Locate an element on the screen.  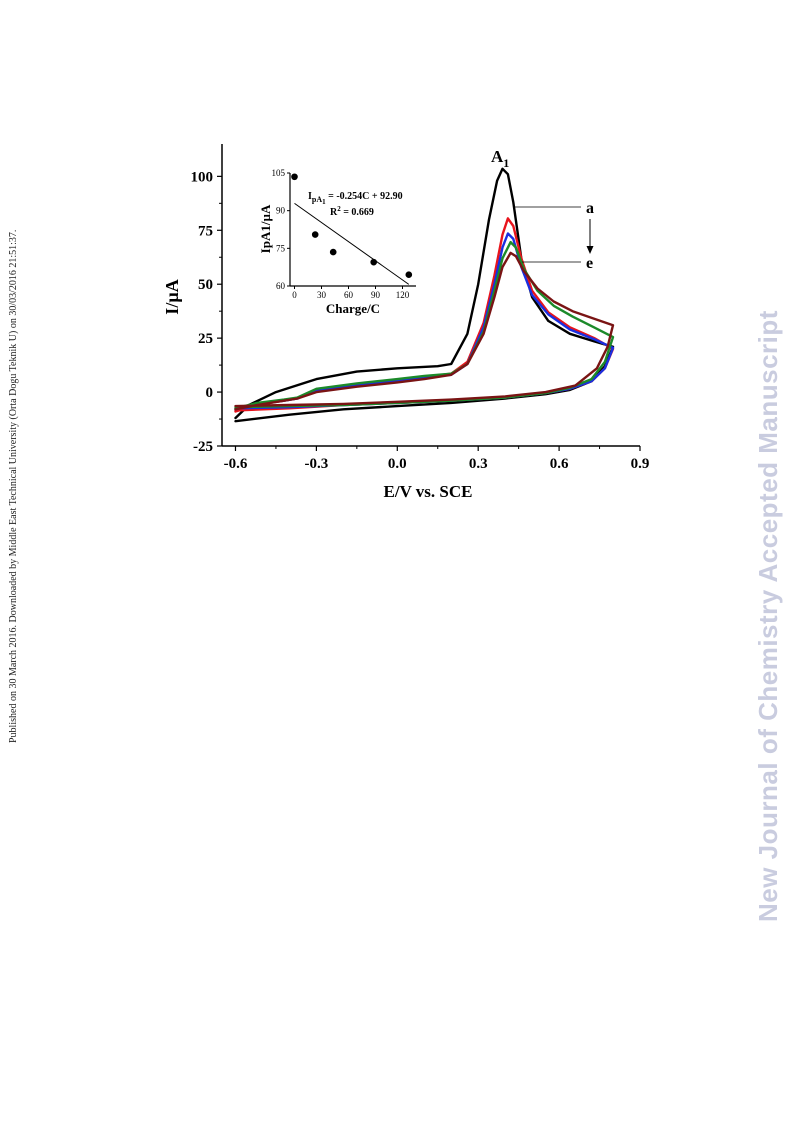
fit-r2-main: R is located at coordinates (334, 212).